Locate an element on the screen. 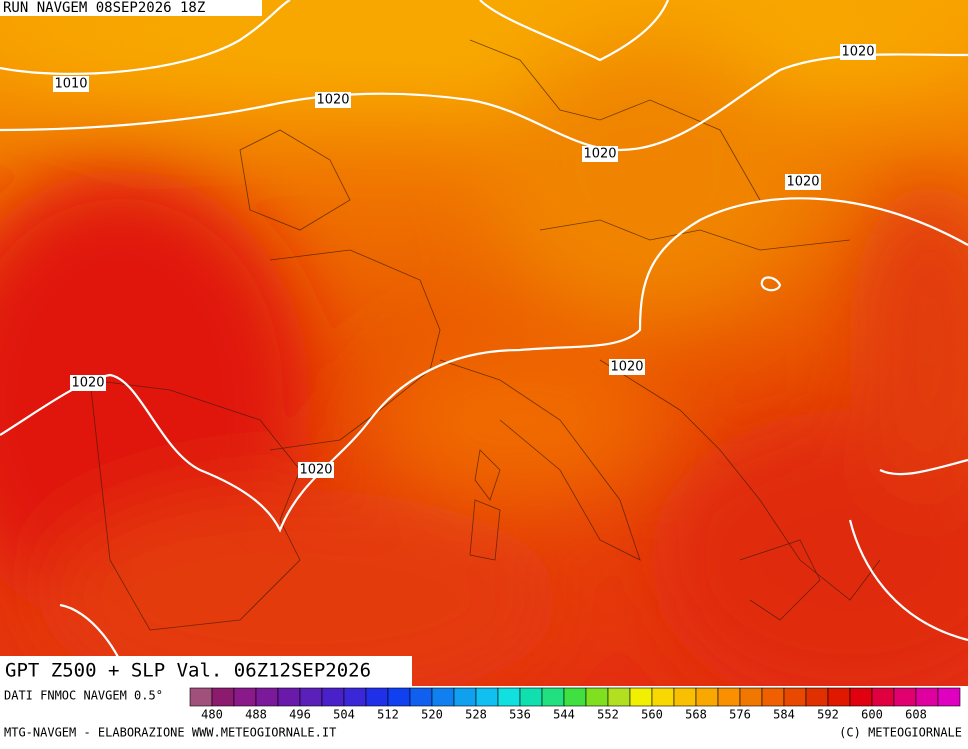 The height and width of the screenshot is (749, 968). source-label: DATI FNMOC NAVGEM 0.5° is located at coordinates (83, 696).